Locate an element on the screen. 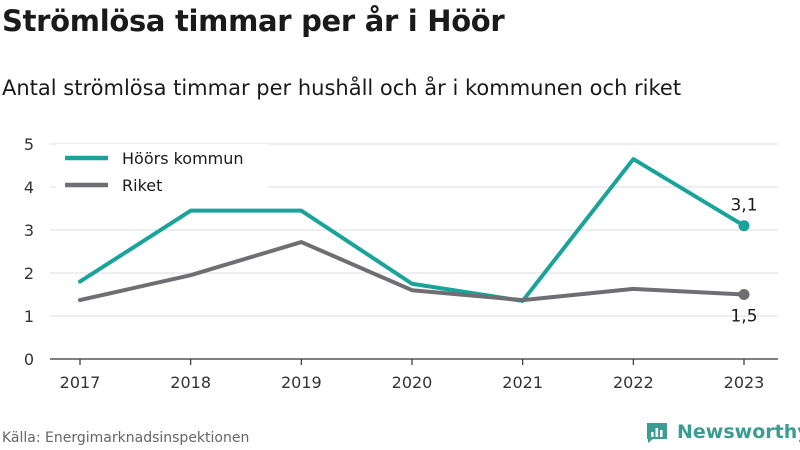 This screenshot has height=450, width=800. x-tick-label: 2020 is located at coordinates (412, 382).